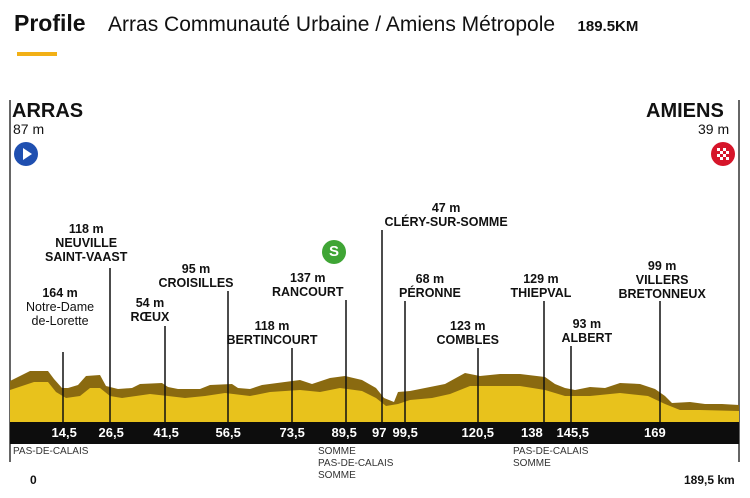 Image resolution: width=750 pixels, height=498 pixels. Describe the element at coordinates (709, 480) in the screenshot. I see `axis-end: 189,5 km` at that location.